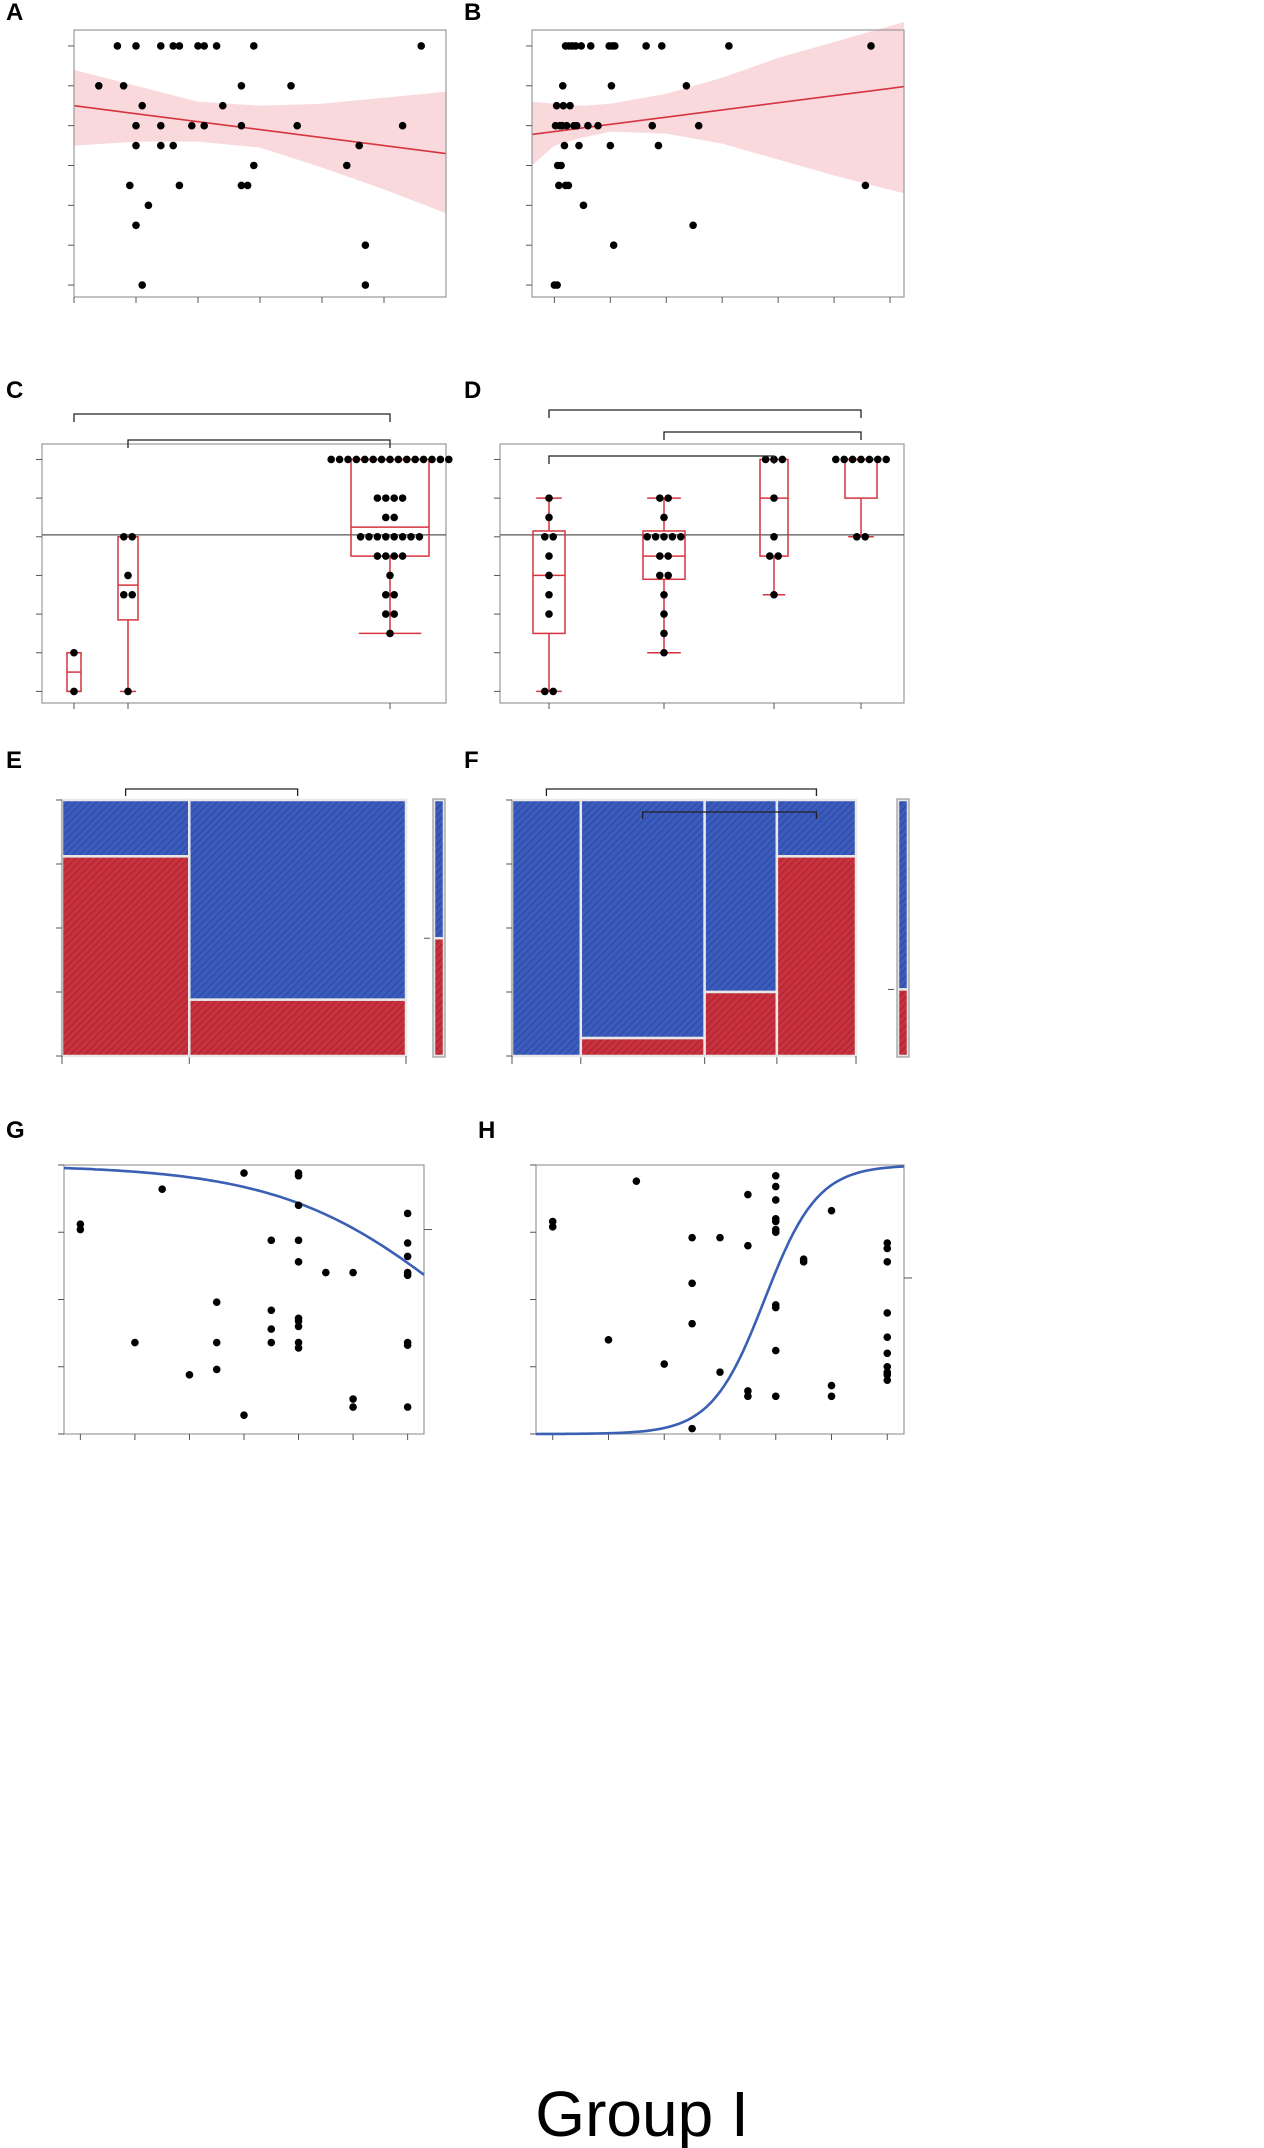 The height and width of the screenshot is (2148, 1264). What do you see at coordinates (244, 1299) in the screenshot?
I see `plot-frame` at bounding box center [244, 1299].